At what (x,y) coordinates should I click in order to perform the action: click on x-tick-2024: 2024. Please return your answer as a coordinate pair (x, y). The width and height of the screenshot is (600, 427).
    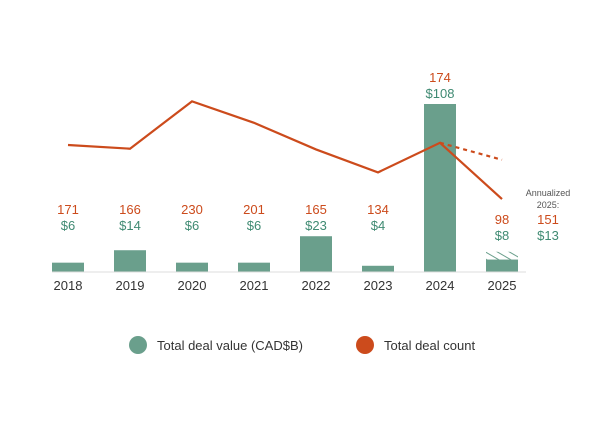
    Looking at the image, I should click on (440, 285).